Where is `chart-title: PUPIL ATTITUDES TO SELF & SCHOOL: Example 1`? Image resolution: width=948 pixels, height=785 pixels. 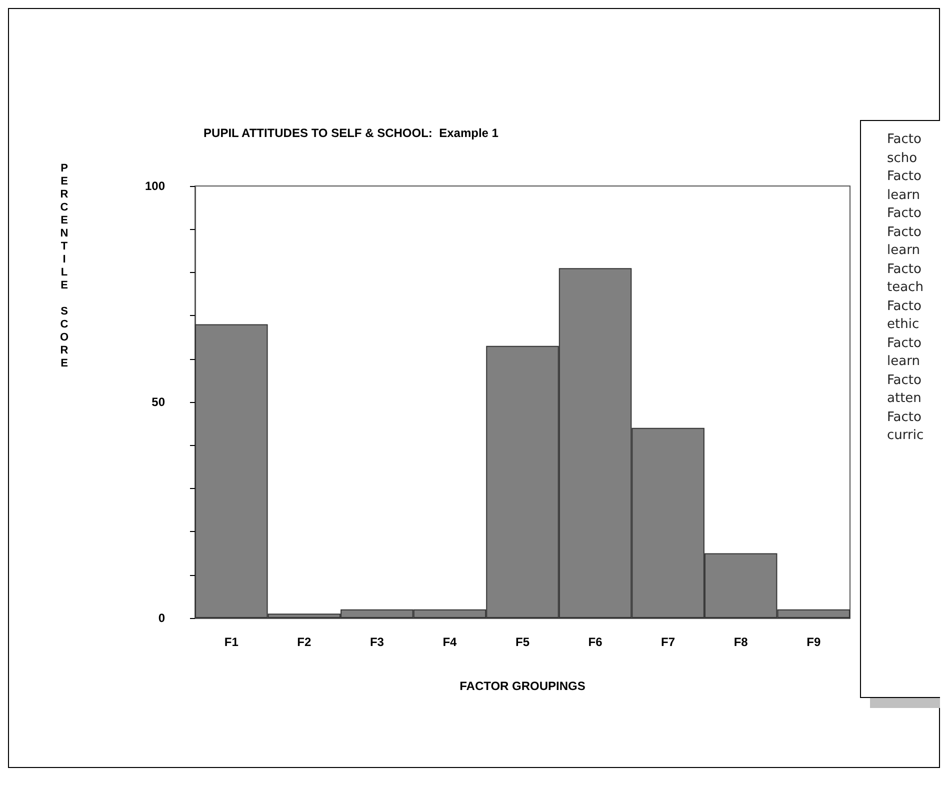
chart-title: PUPIL ATTITUDES TO SELF & SCHOOL: Example 1 is located at coordinates (351, 133).